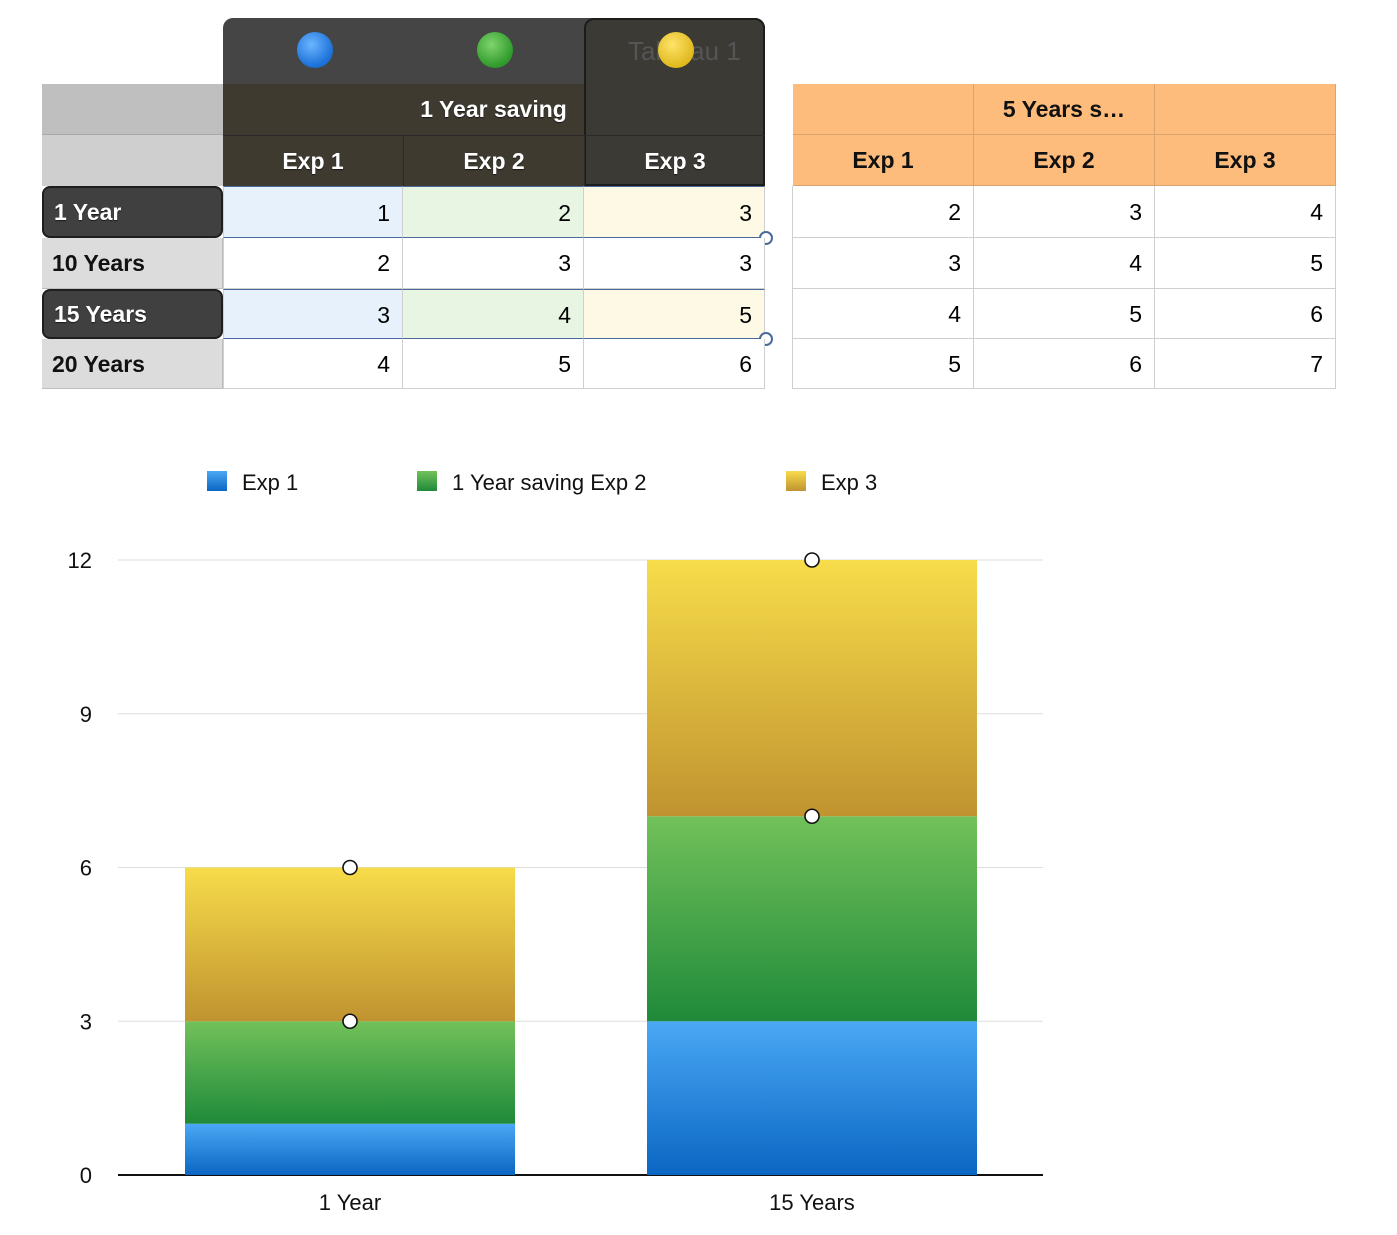 This screenshot has height=1235, width=1397. What do you see at coordinates (86, 1175) in the screenshot?
I see `y-tick-label: 0` at bounding box center [86, 1175].